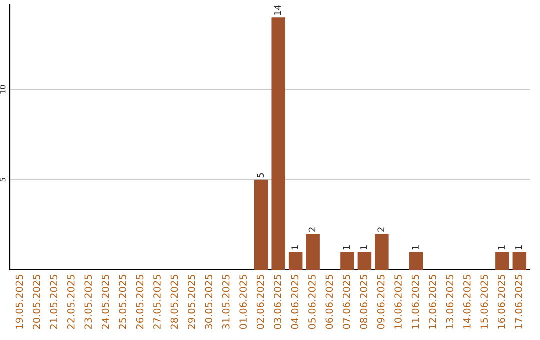  I want to click on x-tick-label: 24.05.2025, so click(106, 302).